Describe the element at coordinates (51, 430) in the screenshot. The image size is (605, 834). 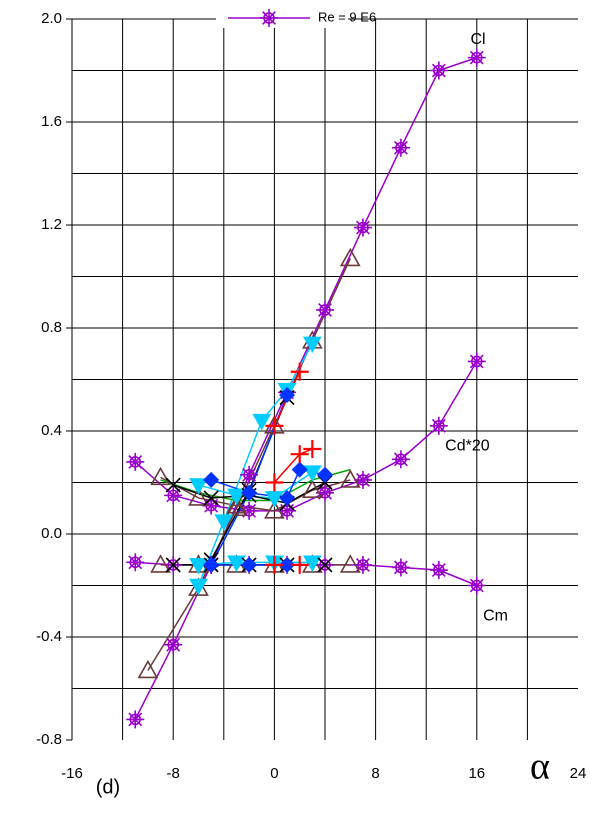
I see `y-tick-label: 0.4` at that location.